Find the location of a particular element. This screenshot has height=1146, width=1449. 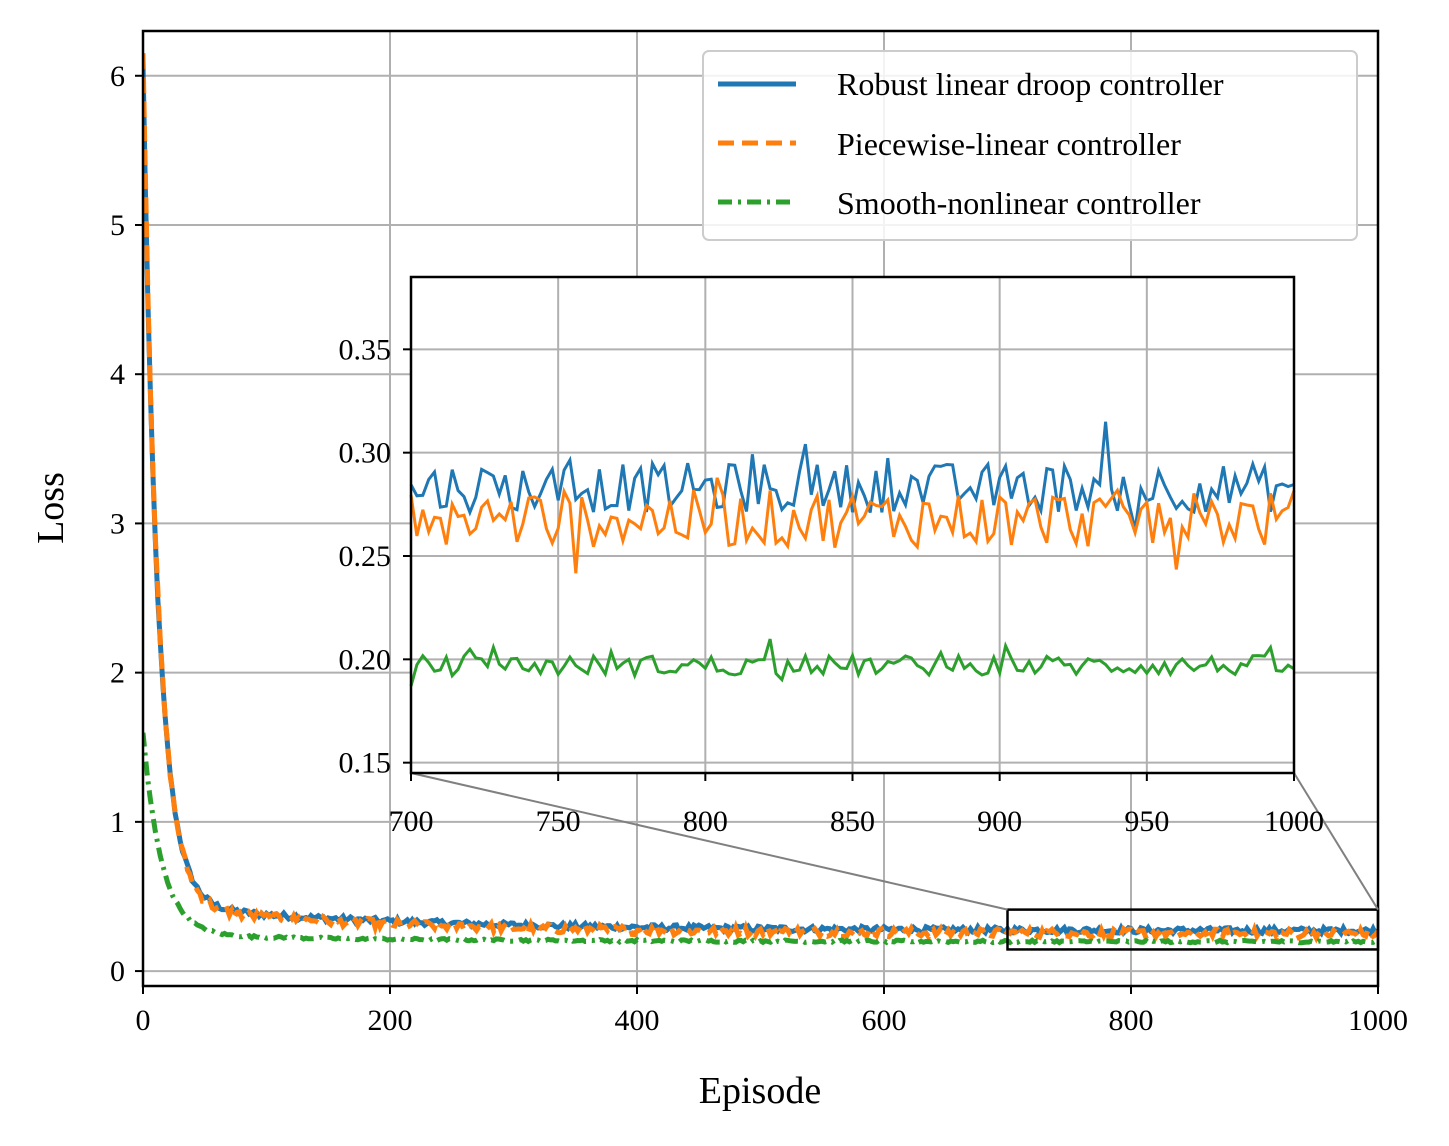

inset-y-tick-label: 0.35 is located at coordinates (365, 349).